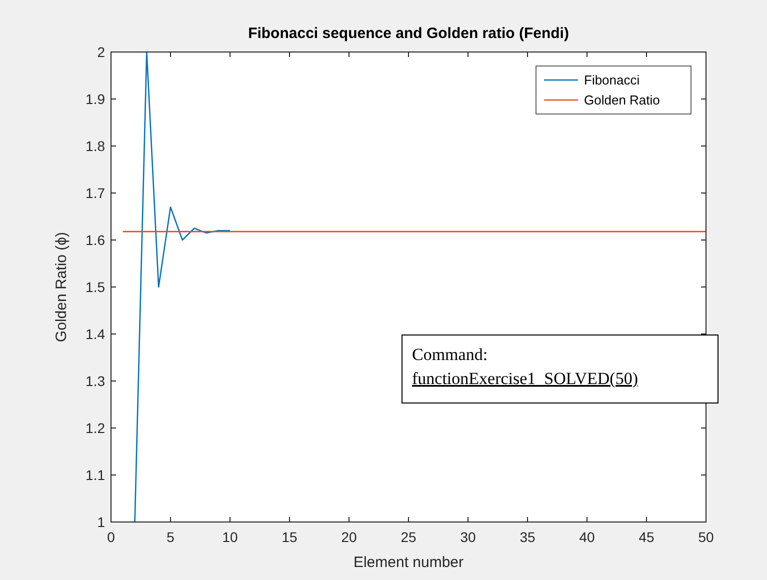 The image size is (767, 580). What do you see at coordinates (528, 537) in the screenshot?
I see `x-tick-label: 35` at bounding box center [528, 537].